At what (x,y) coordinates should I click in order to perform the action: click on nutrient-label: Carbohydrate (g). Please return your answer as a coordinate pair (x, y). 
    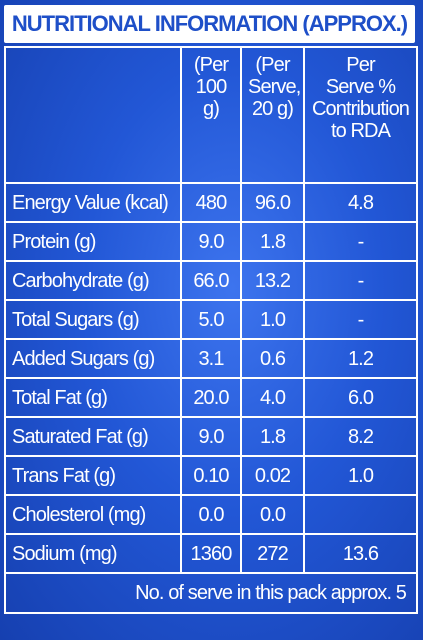
    Looking at the image, I should click on (93, 280).